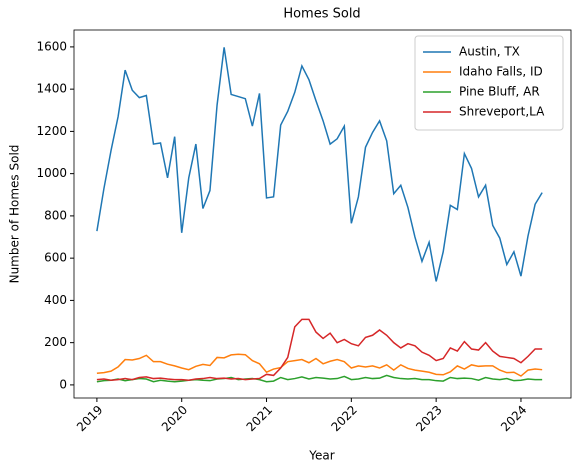  I want to click on x-tick-label: 2022, so click(343, 418).